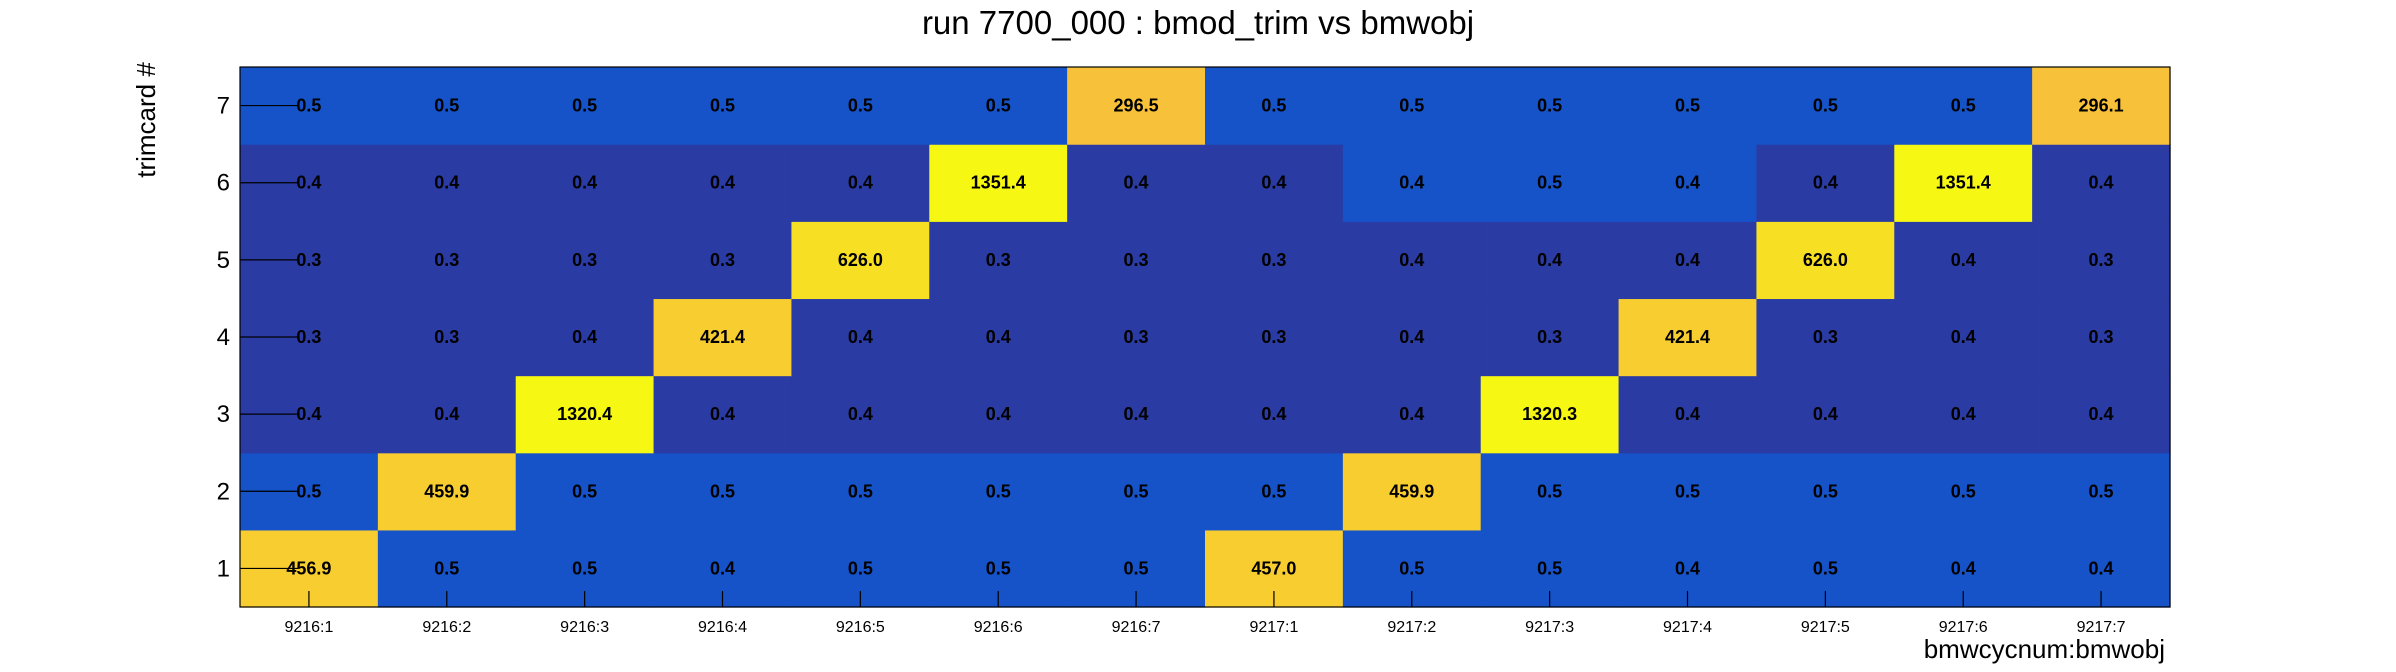 Image resolution: width=2396 pixels, height=672 pixels. Describe the element at coordinates (1549, 627) in the screenshot. I see `x-tick-label: 9217:3` at that location.